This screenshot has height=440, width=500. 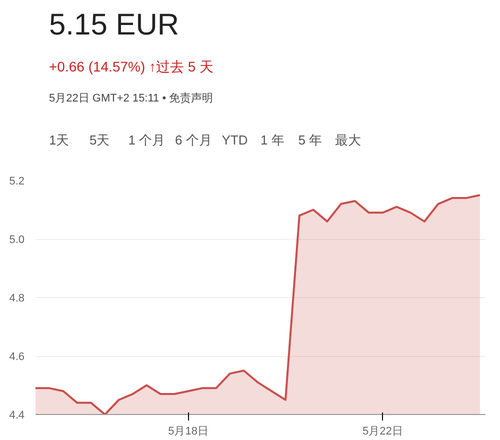 What do you see at coordinates (310, 140) in the screenshot?
I see `text: 5 年` at bounding box center [310, 140].